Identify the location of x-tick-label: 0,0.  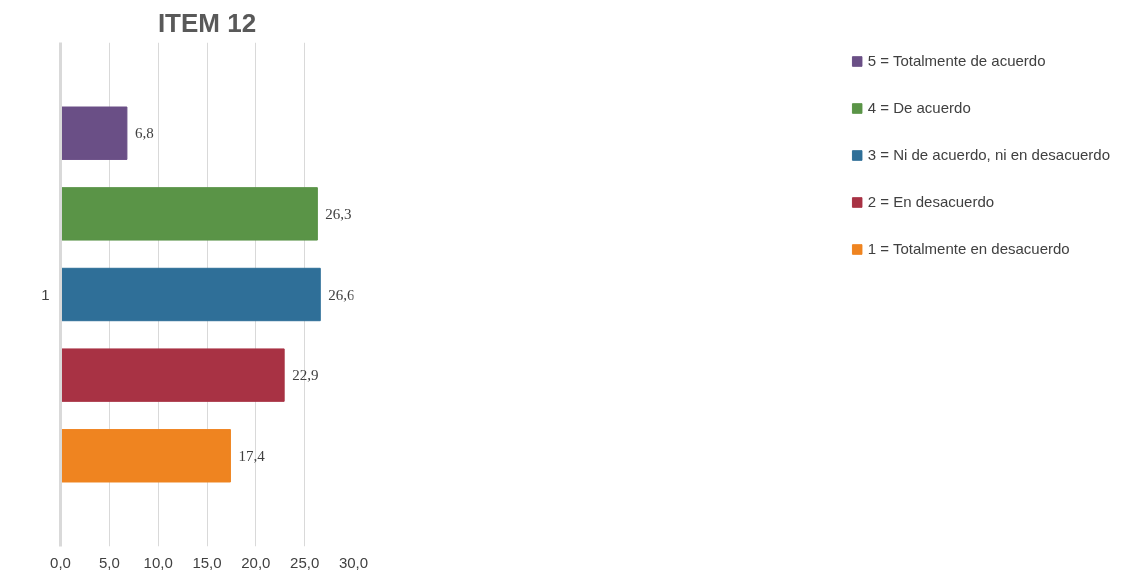
(60, 562).